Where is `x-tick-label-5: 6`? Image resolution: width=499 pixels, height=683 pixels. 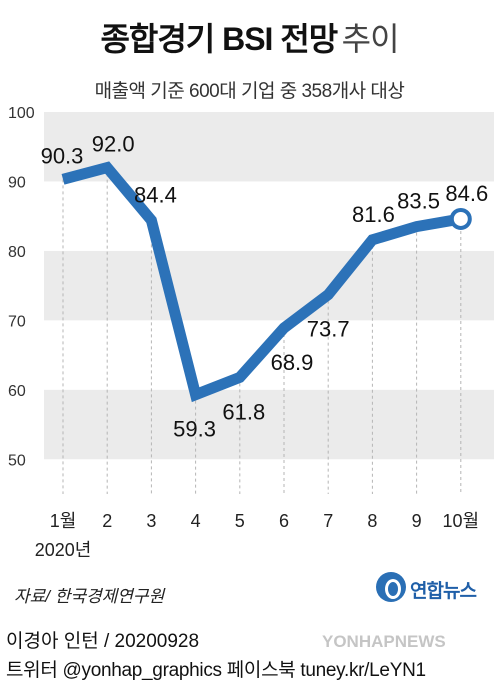
x-tick-label-5: 6 is located at coordinates (284, 521).